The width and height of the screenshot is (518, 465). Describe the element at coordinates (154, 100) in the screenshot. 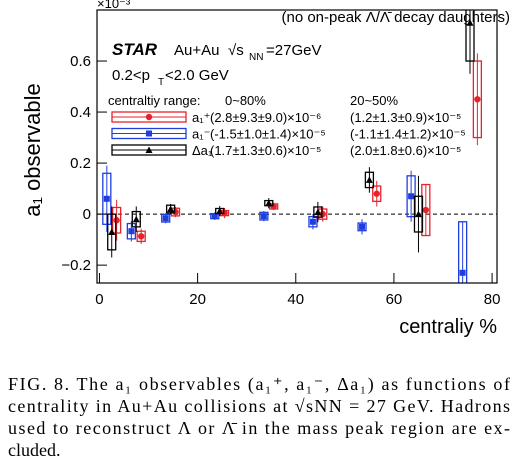

I see `legend-header: centraltiy range:` at that location.